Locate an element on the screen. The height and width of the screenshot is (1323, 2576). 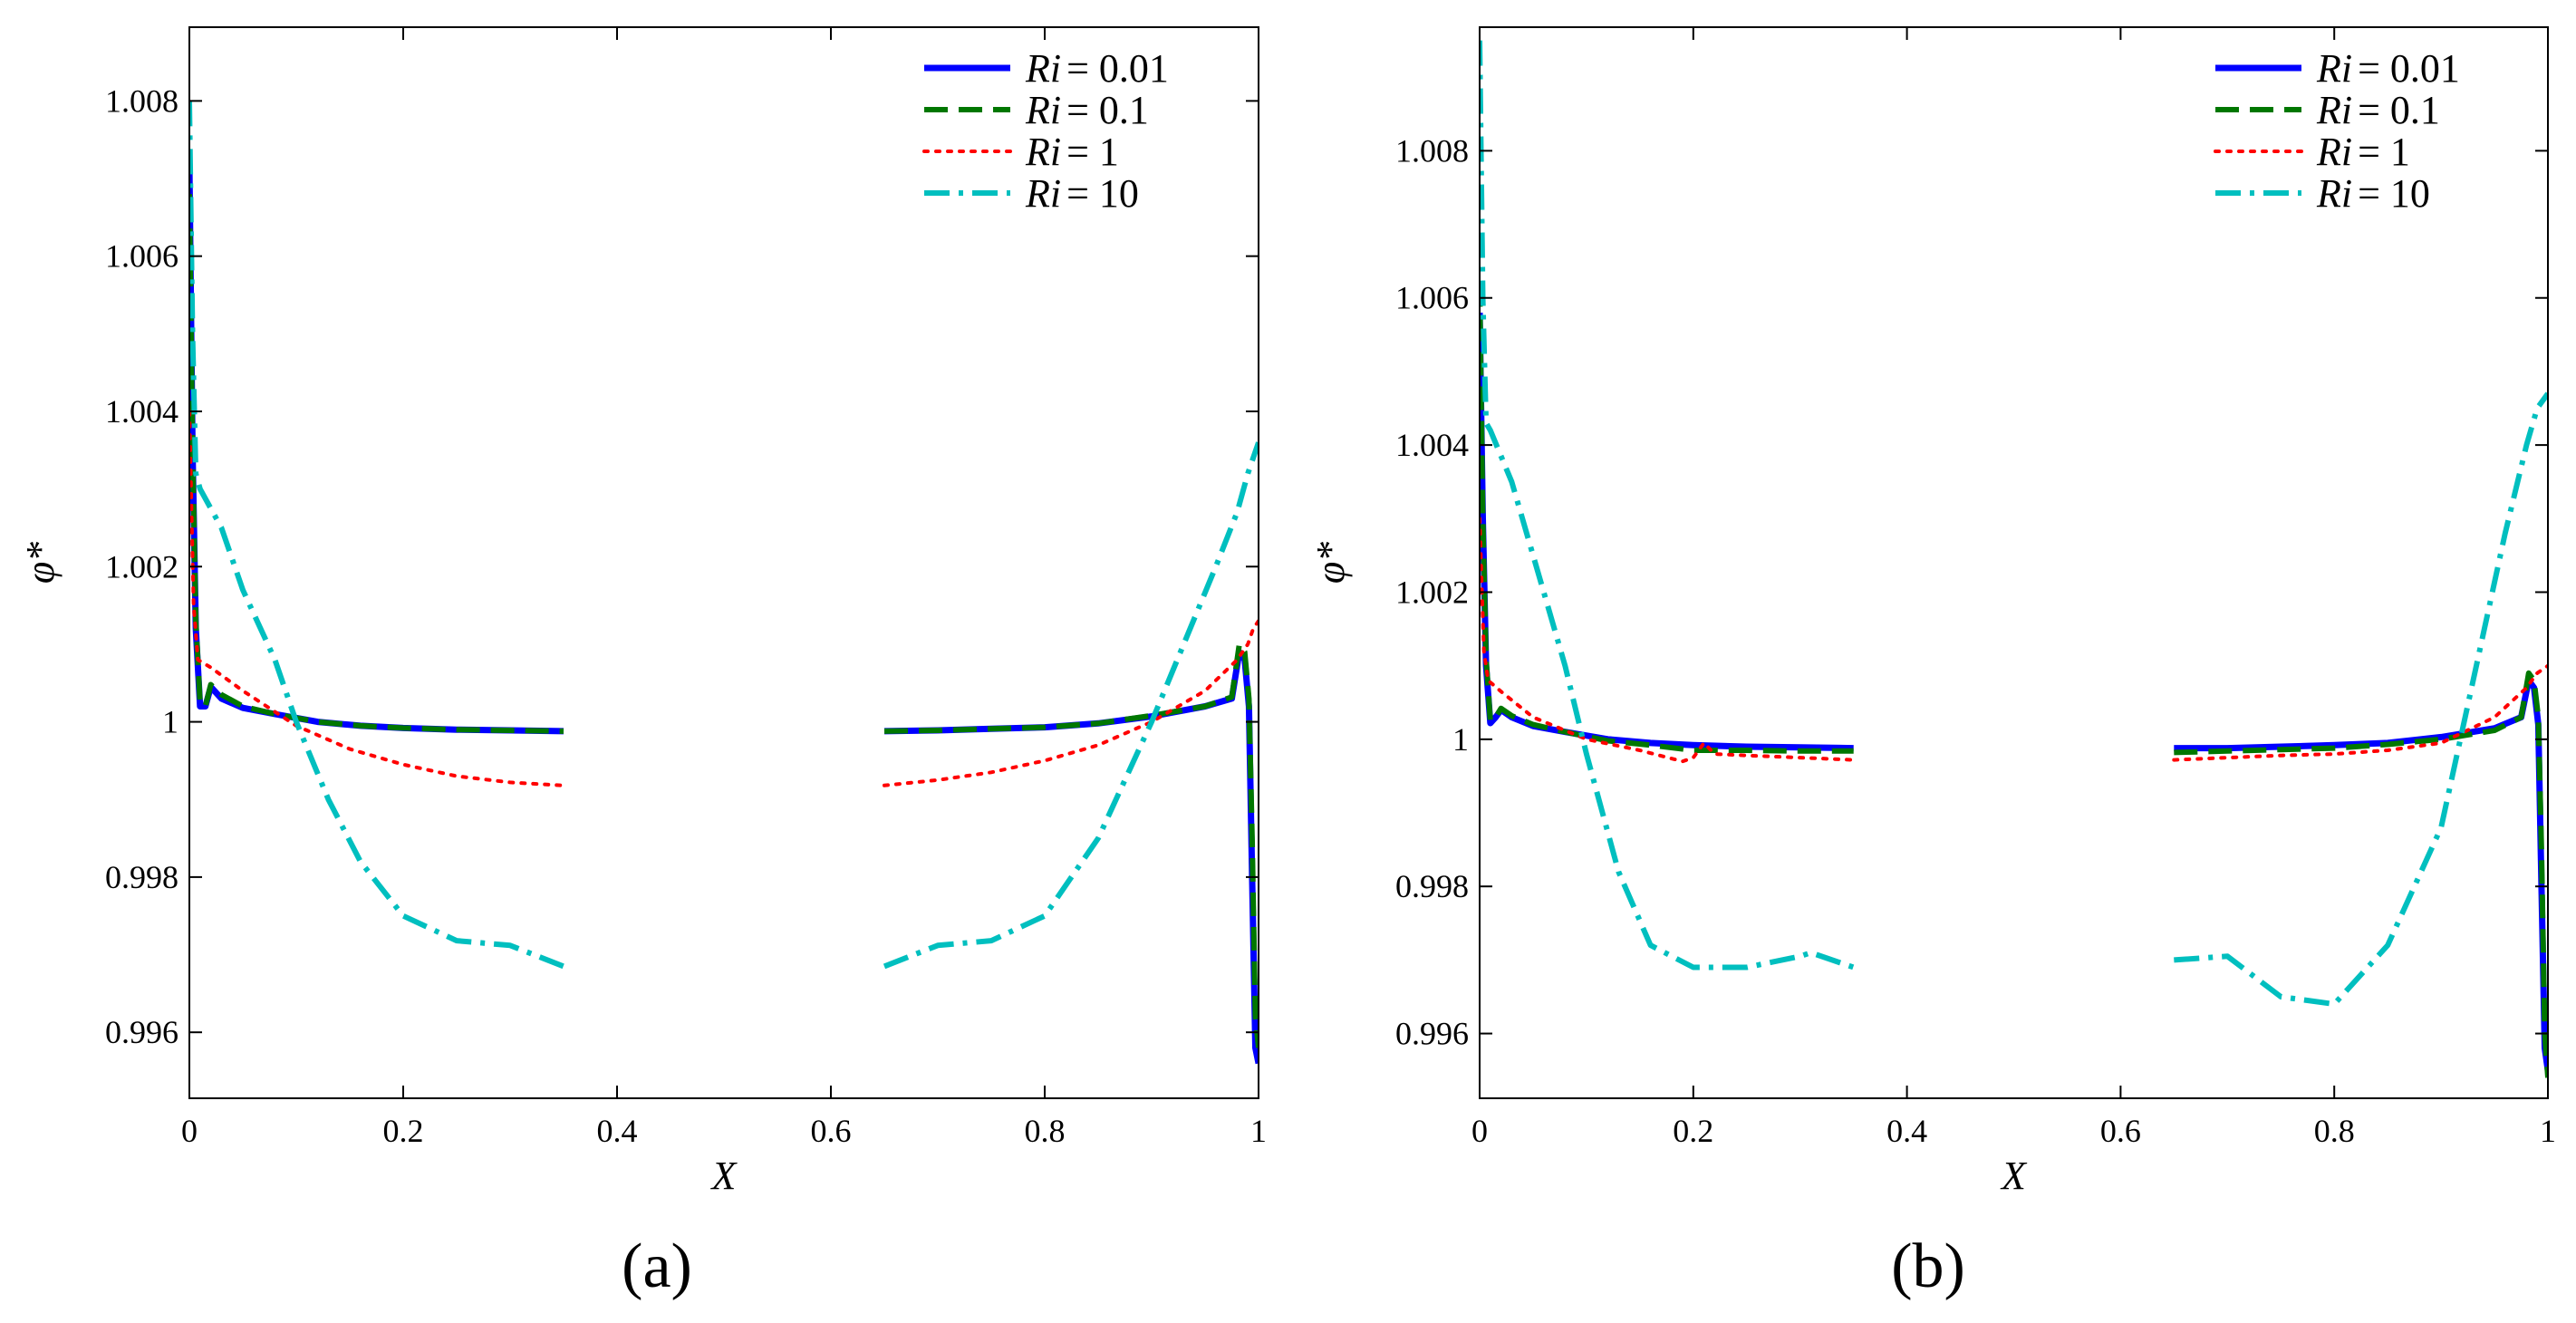
panel-label: (a) is located at coordinates (657, 1266).